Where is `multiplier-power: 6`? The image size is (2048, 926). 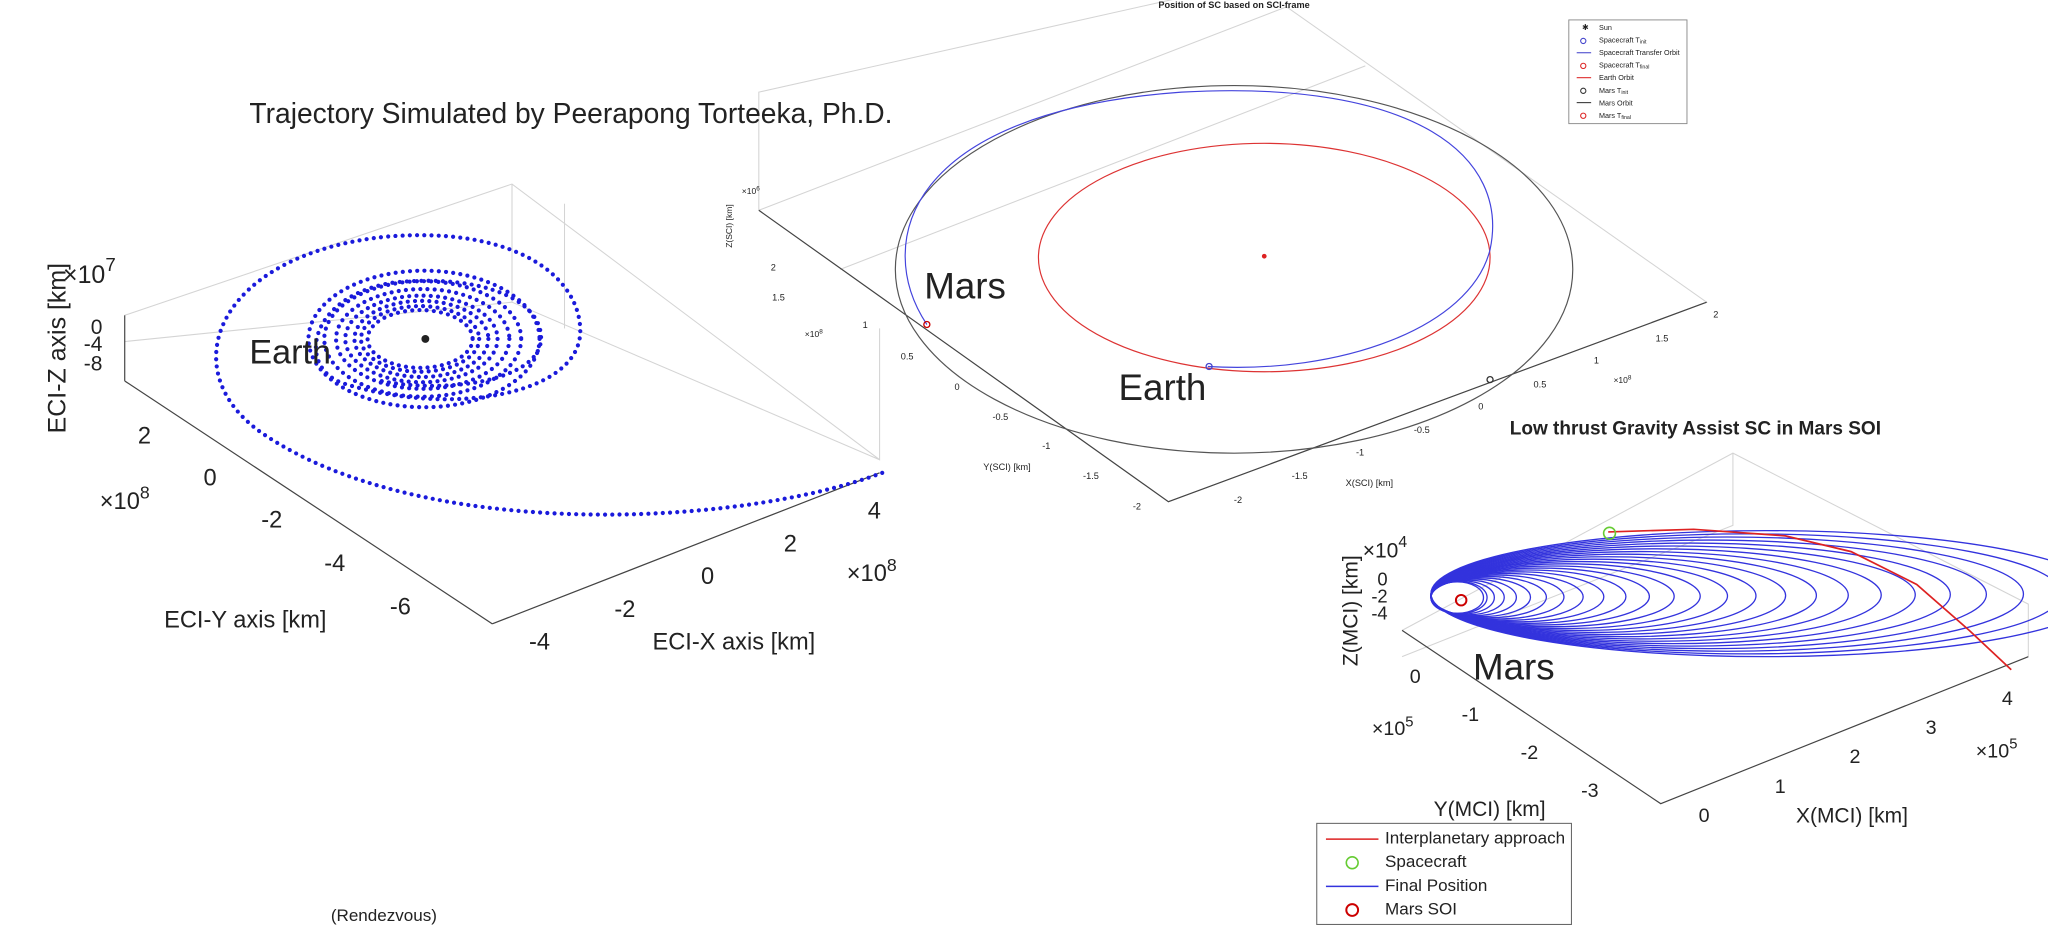
multiplier-power: 6 is located at coordinates (758, 188).